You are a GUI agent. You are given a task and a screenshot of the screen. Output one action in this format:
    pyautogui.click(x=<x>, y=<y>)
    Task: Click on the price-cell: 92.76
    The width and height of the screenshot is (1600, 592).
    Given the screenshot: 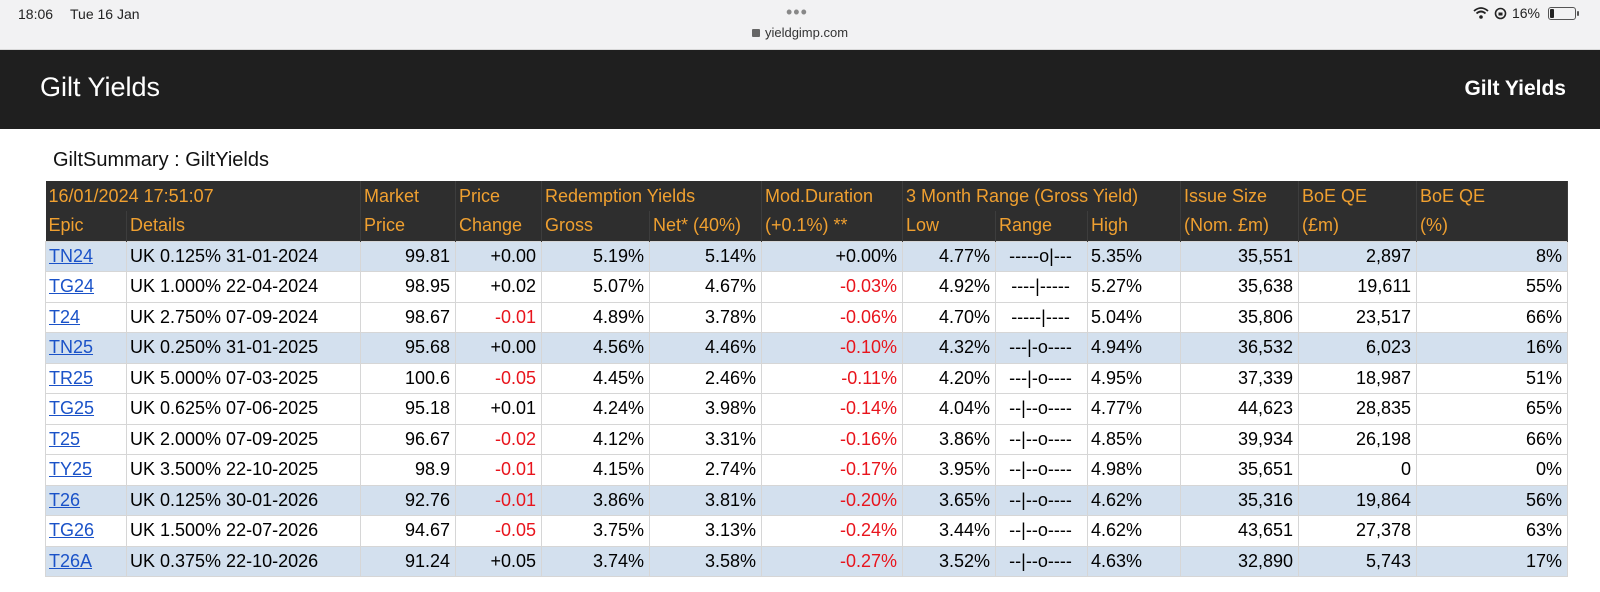 What is the action you would take?
    pyautogui.click(x=408, y=500)
    